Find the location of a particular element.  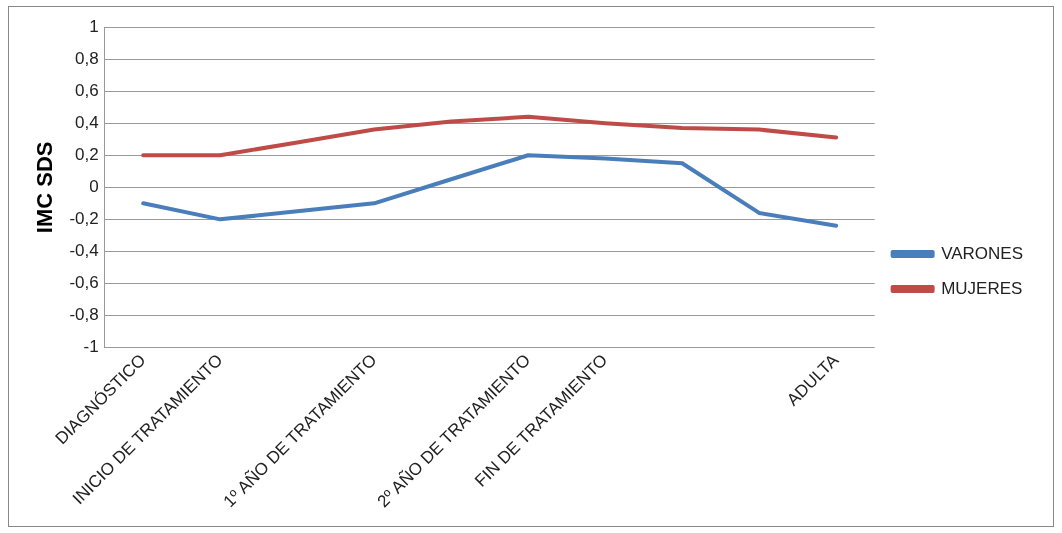

y-tick-label: 0,6 is located at coordinates (87, 90).